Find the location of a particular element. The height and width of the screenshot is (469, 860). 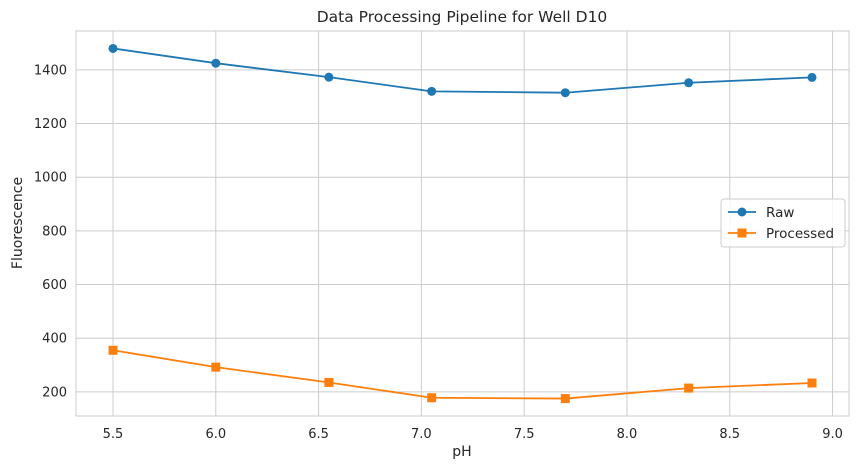

y-axis-label: Fluorescence is located at coordinates (18, 223).